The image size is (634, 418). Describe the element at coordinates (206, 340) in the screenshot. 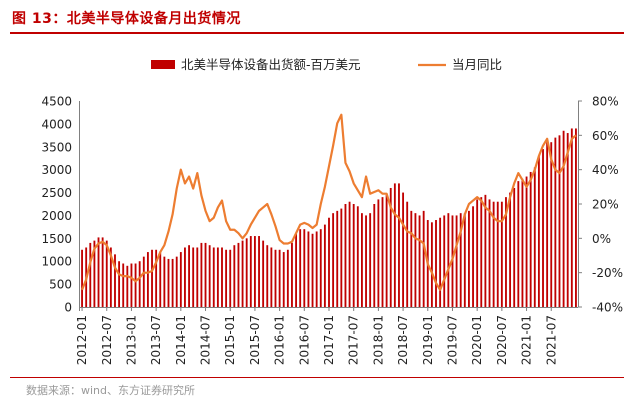

I see `x-tick-label: 2014-07` at that location.